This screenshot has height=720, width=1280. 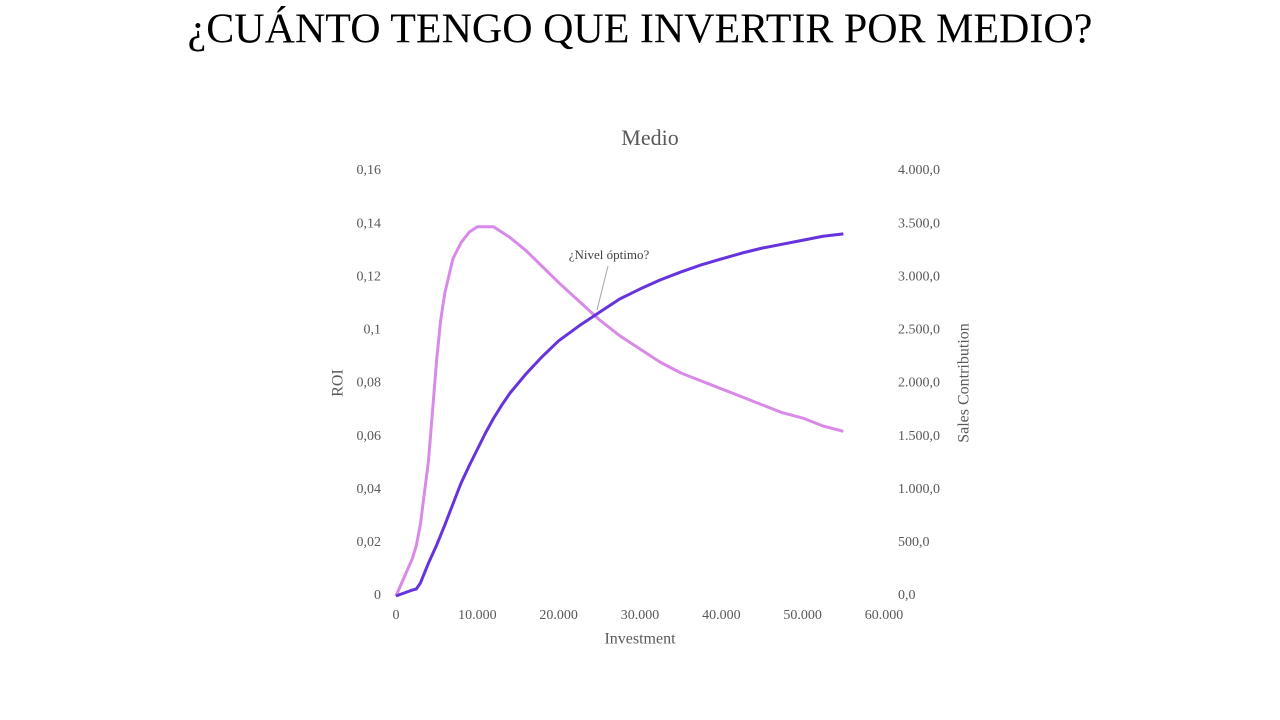 What do you see at coordinates (649, 137) in the screenshot?
I see `chart-title: Medio` at bounding box center [649, 137].